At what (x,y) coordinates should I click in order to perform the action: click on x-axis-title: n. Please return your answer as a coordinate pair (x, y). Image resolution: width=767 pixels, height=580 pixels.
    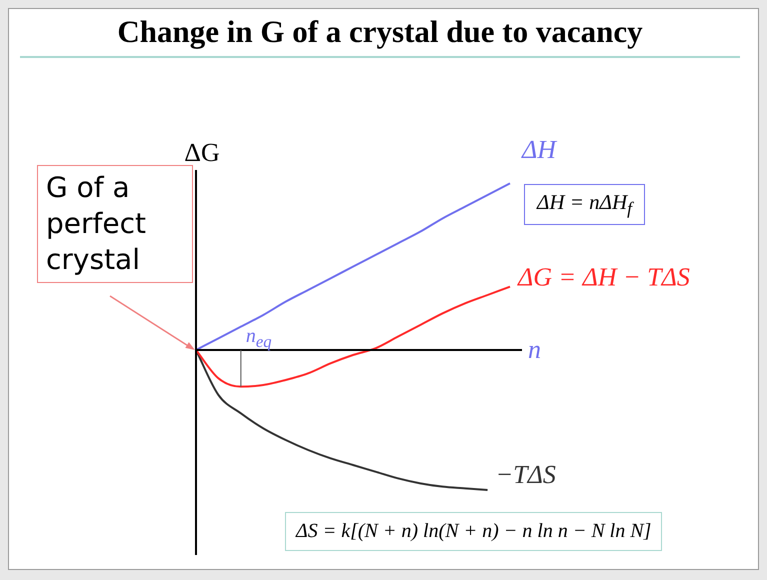
    Looking at the image, I should click on (534, 349).